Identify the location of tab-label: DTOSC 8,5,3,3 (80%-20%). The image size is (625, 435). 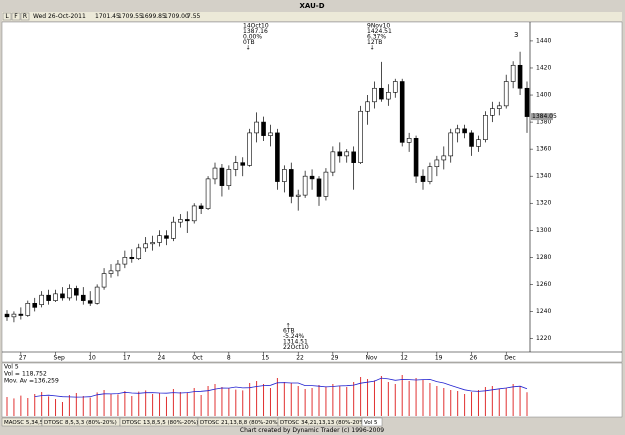
(80, 423).